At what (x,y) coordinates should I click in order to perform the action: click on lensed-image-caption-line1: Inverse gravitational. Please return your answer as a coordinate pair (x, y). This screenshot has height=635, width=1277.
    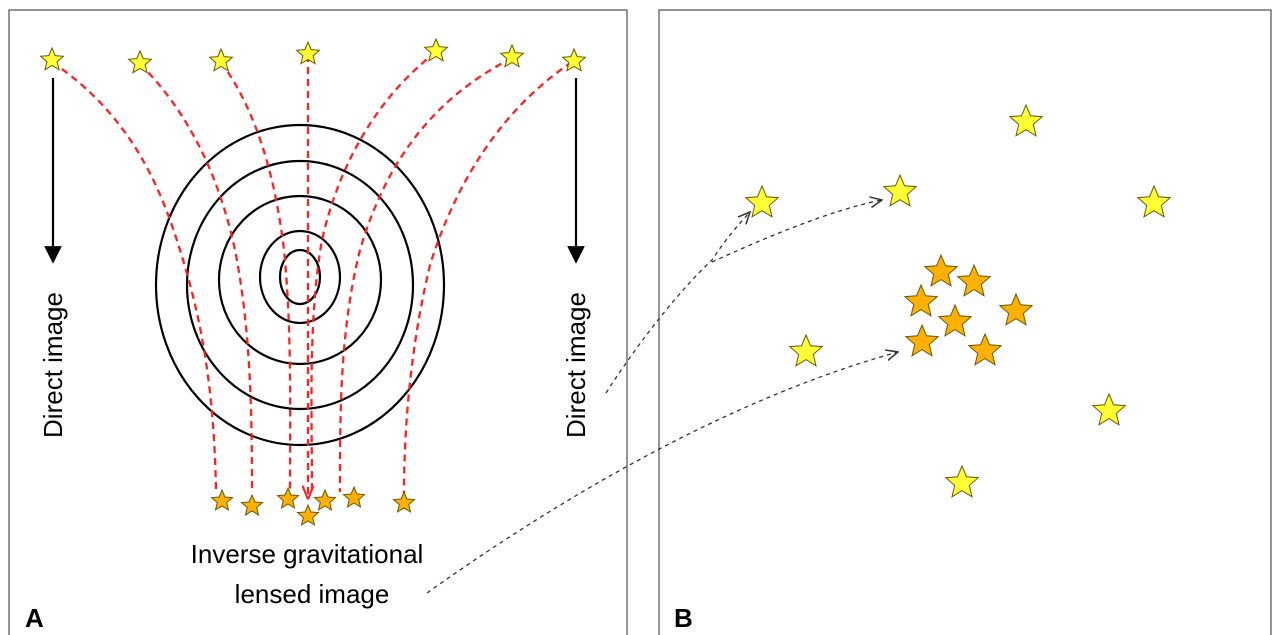
    Looking at the image, I should click on (307, 554).